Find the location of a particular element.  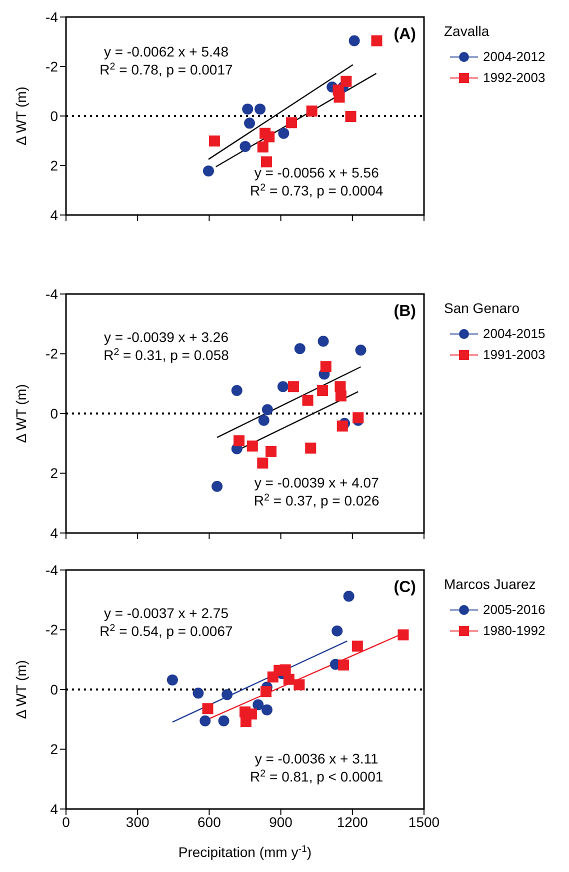

annotation: y = -0.0037 x + 2.75 R$^{2}$ = 0.54, p = 0.0067 is located at coordinates (167, 621).